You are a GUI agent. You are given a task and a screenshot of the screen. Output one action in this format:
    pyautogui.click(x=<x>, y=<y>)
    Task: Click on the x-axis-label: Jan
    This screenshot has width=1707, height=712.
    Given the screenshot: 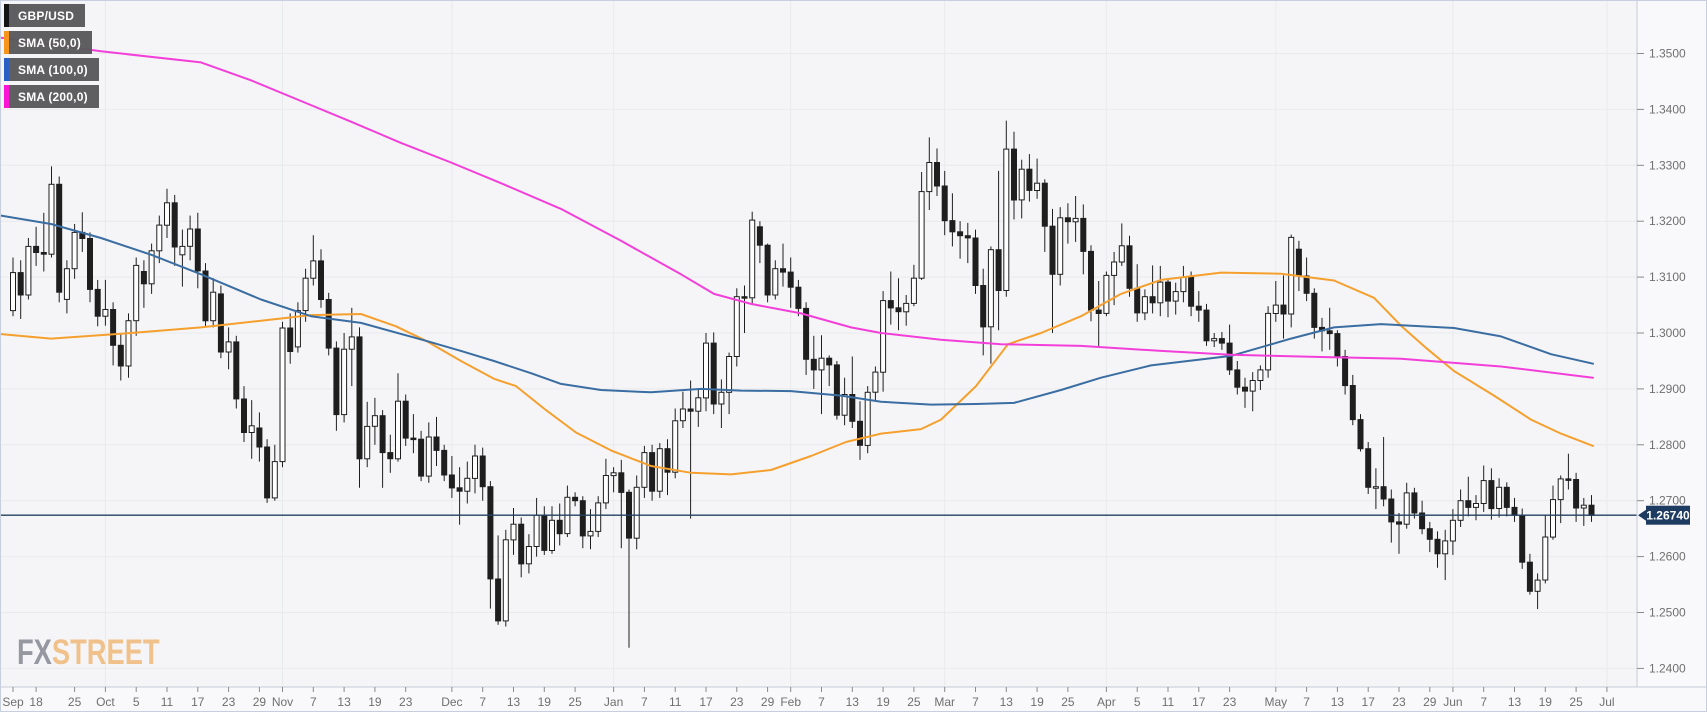 What is the action you would take?
    pyautogui.click(x=613, y=702)
    